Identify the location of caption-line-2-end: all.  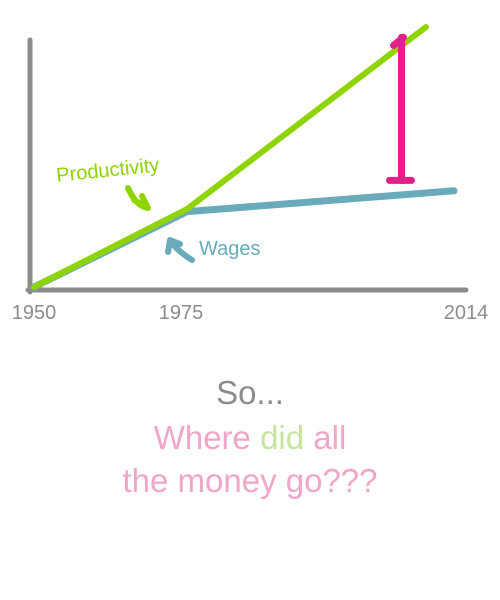
(325, 437).